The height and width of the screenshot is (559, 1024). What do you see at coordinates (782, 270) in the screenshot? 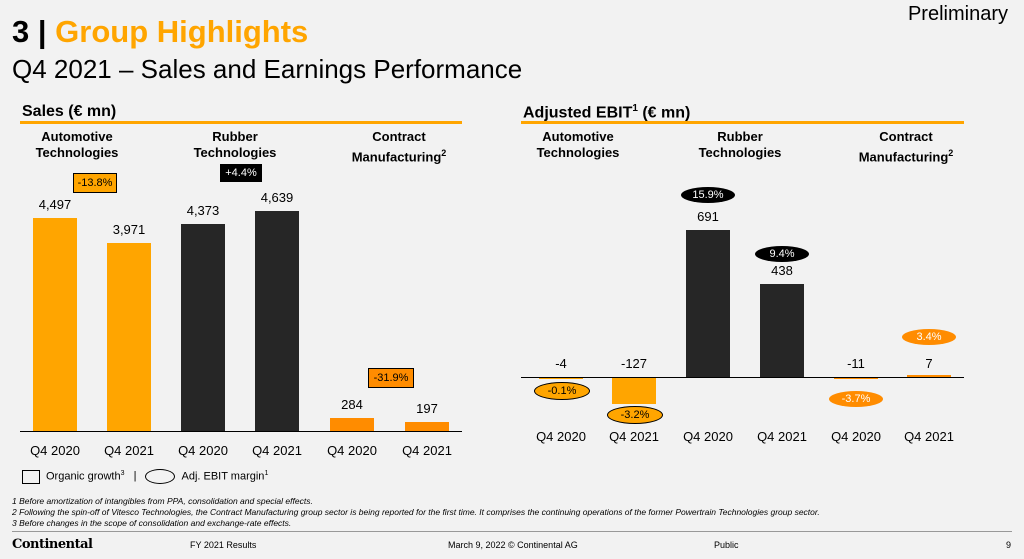
I see `ebit-value-label: 438` at bounding box center [782, 270].